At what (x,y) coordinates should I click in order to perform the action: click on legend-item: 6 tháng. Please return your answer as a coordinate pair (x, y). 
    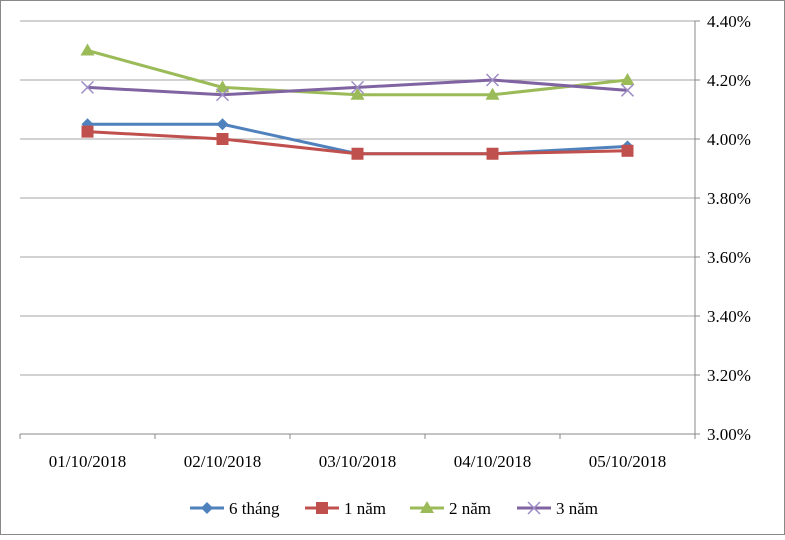
    Looking at the image, I should click on (235, 508).